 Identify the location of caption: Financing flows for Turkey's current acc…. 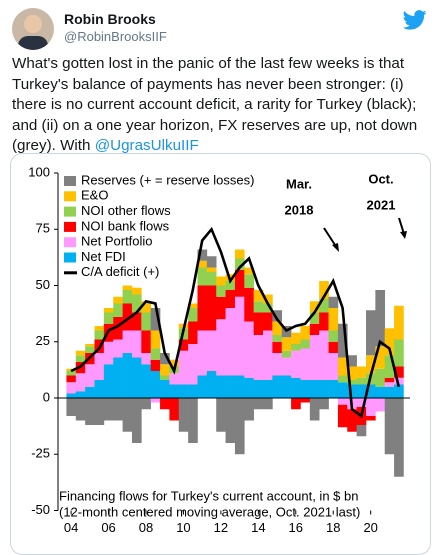
(208, 495).